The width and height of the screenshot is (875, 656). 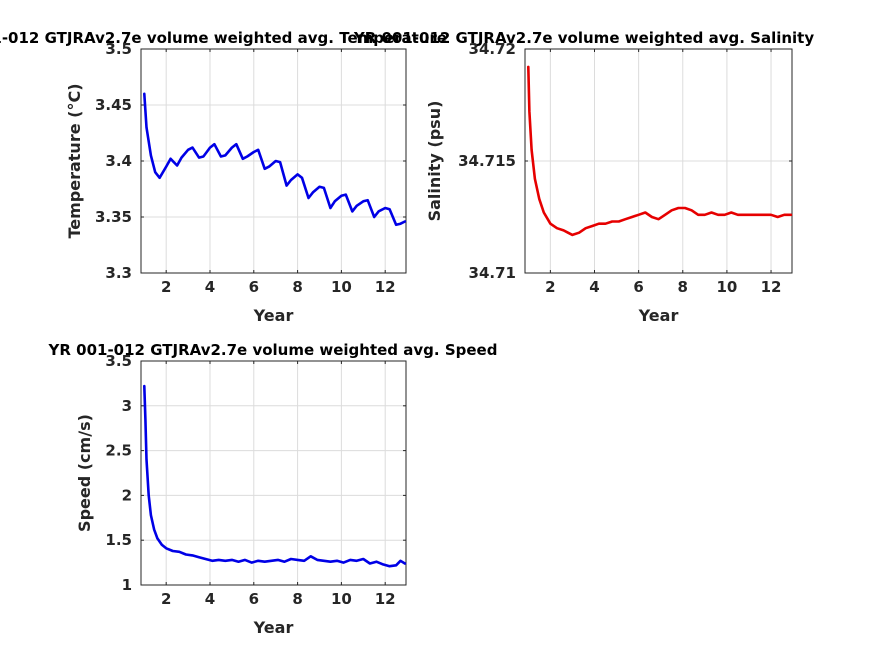 I want to click on y-tick-label-2: 2, so click(x=127, y=495).